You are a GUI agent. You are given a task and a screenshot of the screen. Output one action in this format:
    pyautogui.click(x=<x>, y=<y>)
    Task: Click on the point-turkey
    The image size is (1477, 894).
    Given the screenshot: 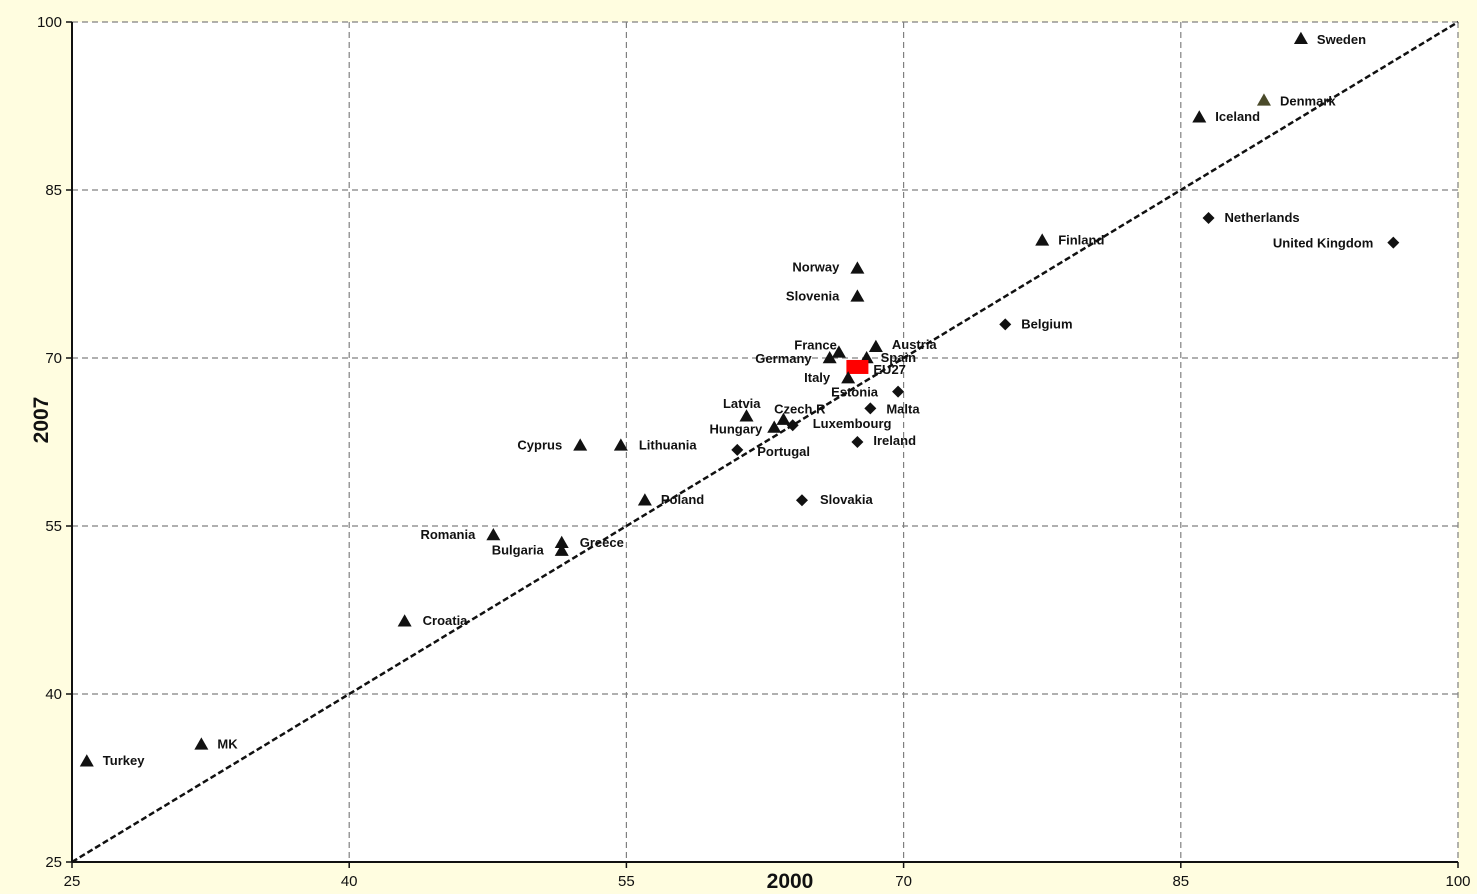 What is the action you would take?
    pyautogui.click(x=86, y=760)
    